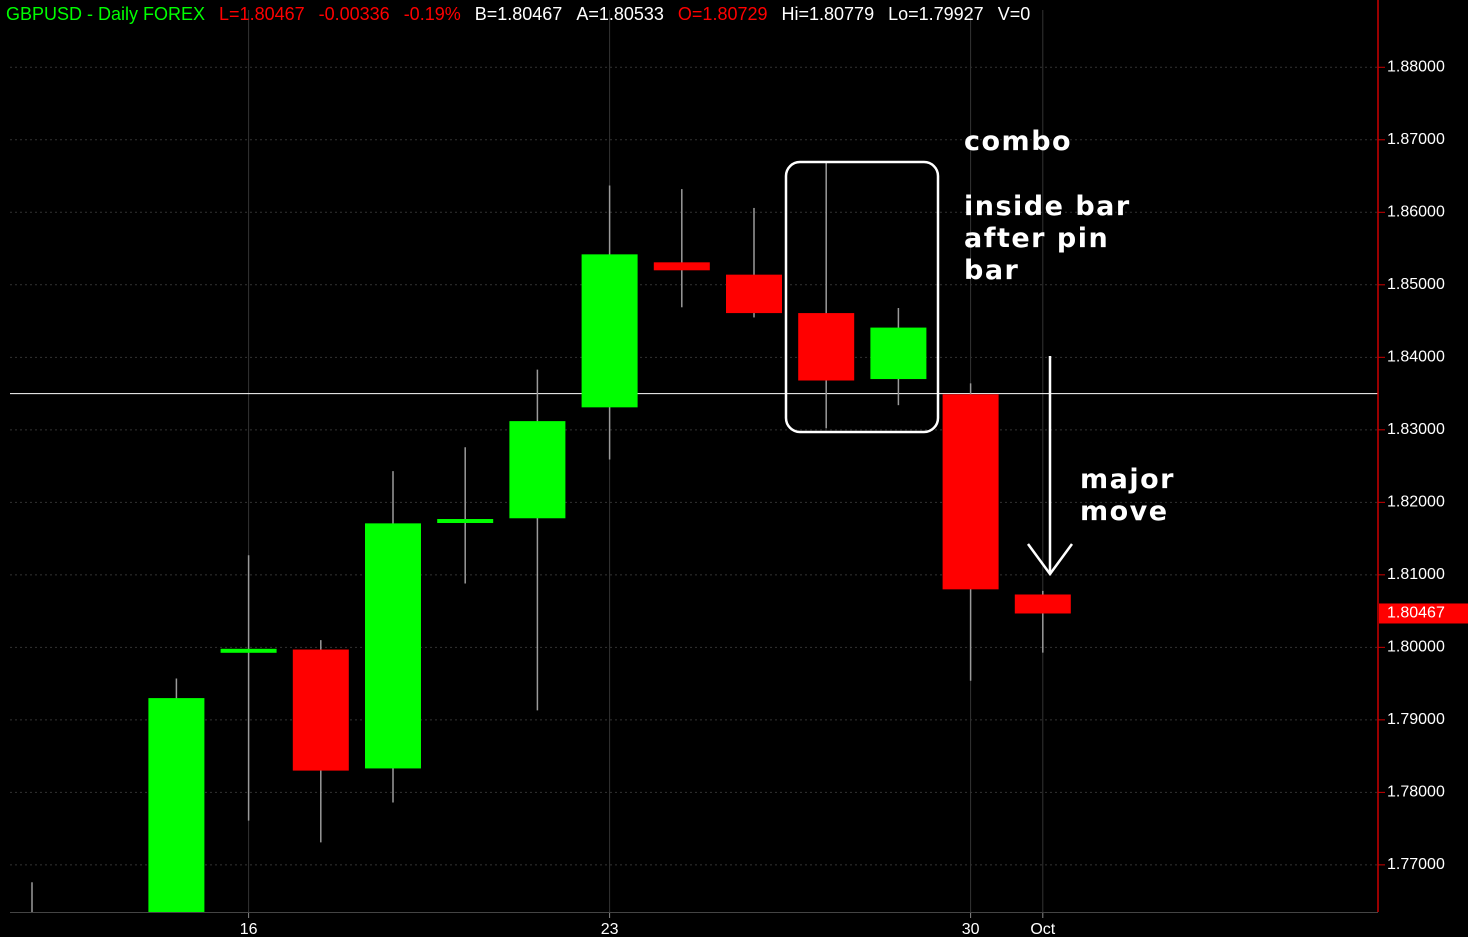 This screenshot has height=937, width=1468. I want to click on header-item: -0.19%, so click(432, 14).